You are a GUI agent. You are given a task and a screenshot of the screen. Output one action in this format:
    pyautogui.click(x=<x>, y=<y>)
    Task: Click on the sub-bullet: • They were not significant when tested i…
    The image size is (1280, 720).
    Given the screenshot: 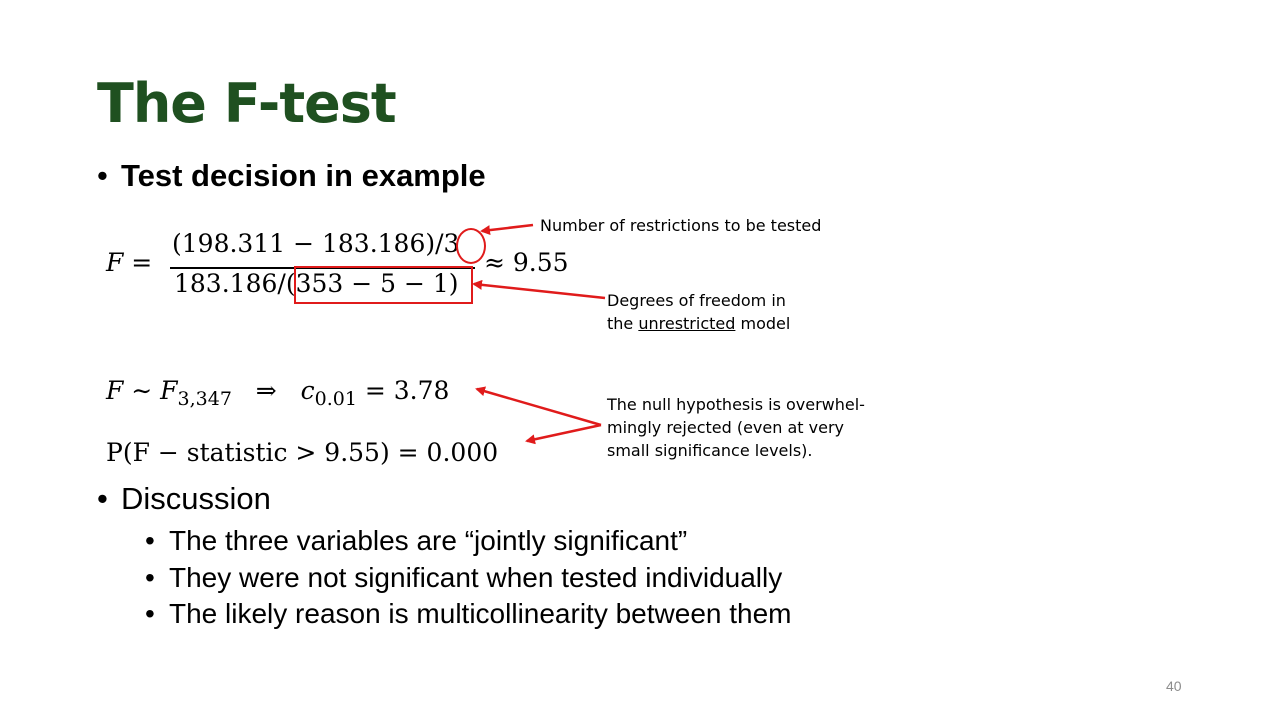 What is the action you would take?
    pyautogui.click(x=463, y=578)
    